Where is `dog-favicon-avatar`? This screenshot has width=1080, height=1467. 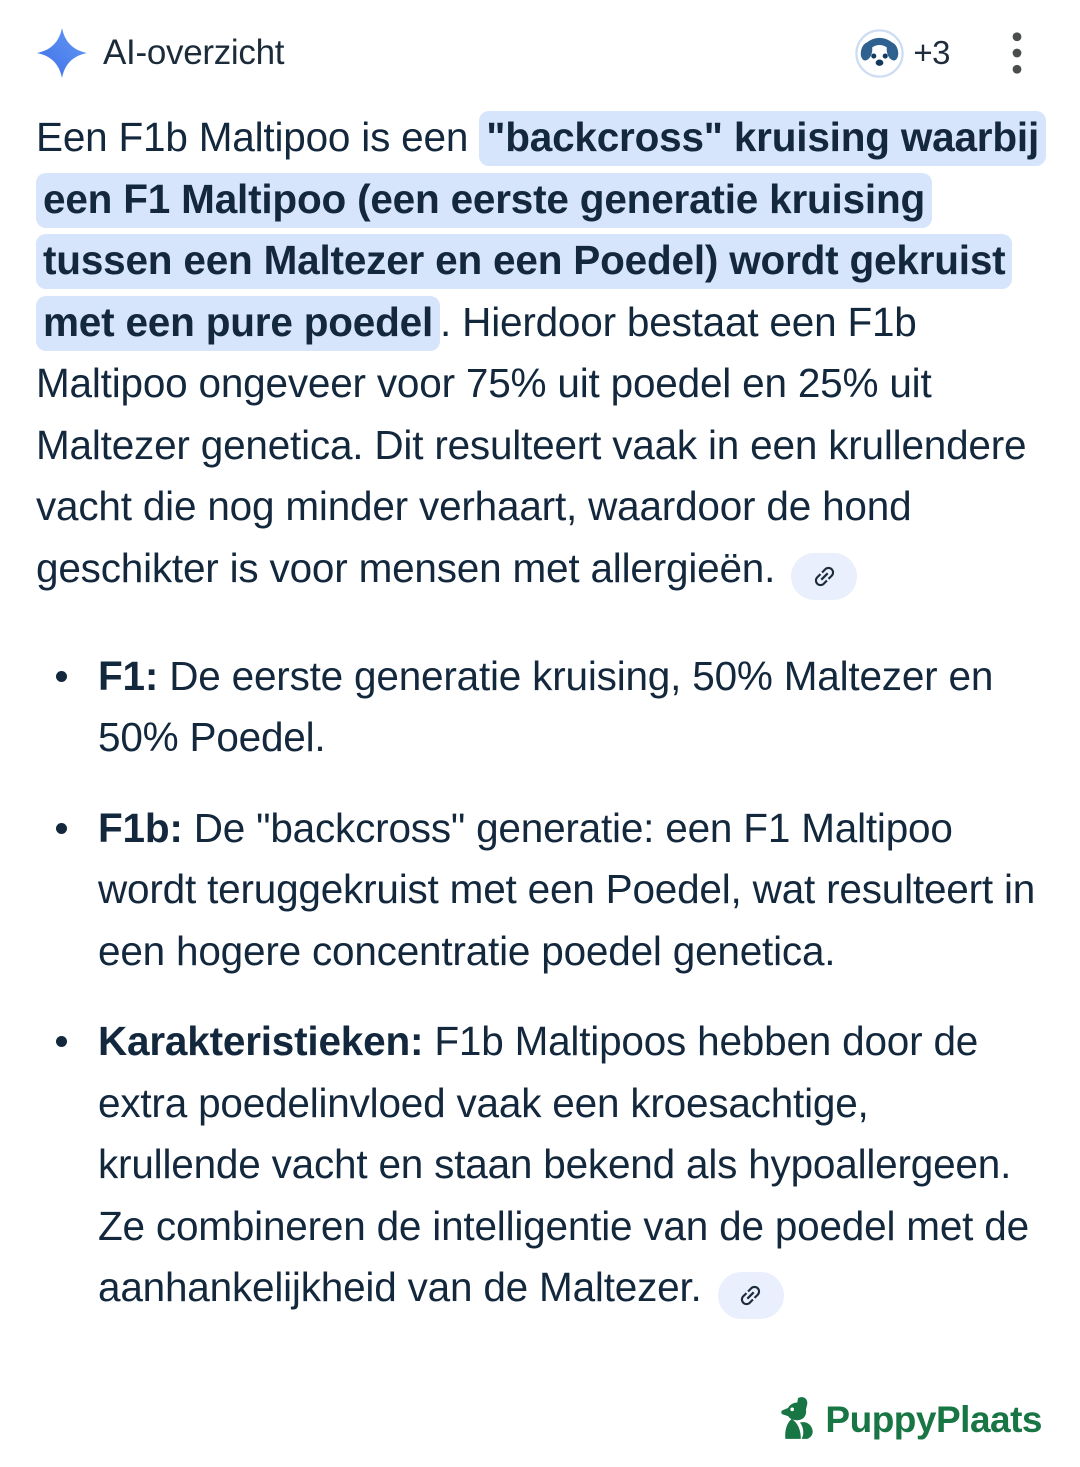
dog-favicon-avatar is located at coordinates (880, 53).